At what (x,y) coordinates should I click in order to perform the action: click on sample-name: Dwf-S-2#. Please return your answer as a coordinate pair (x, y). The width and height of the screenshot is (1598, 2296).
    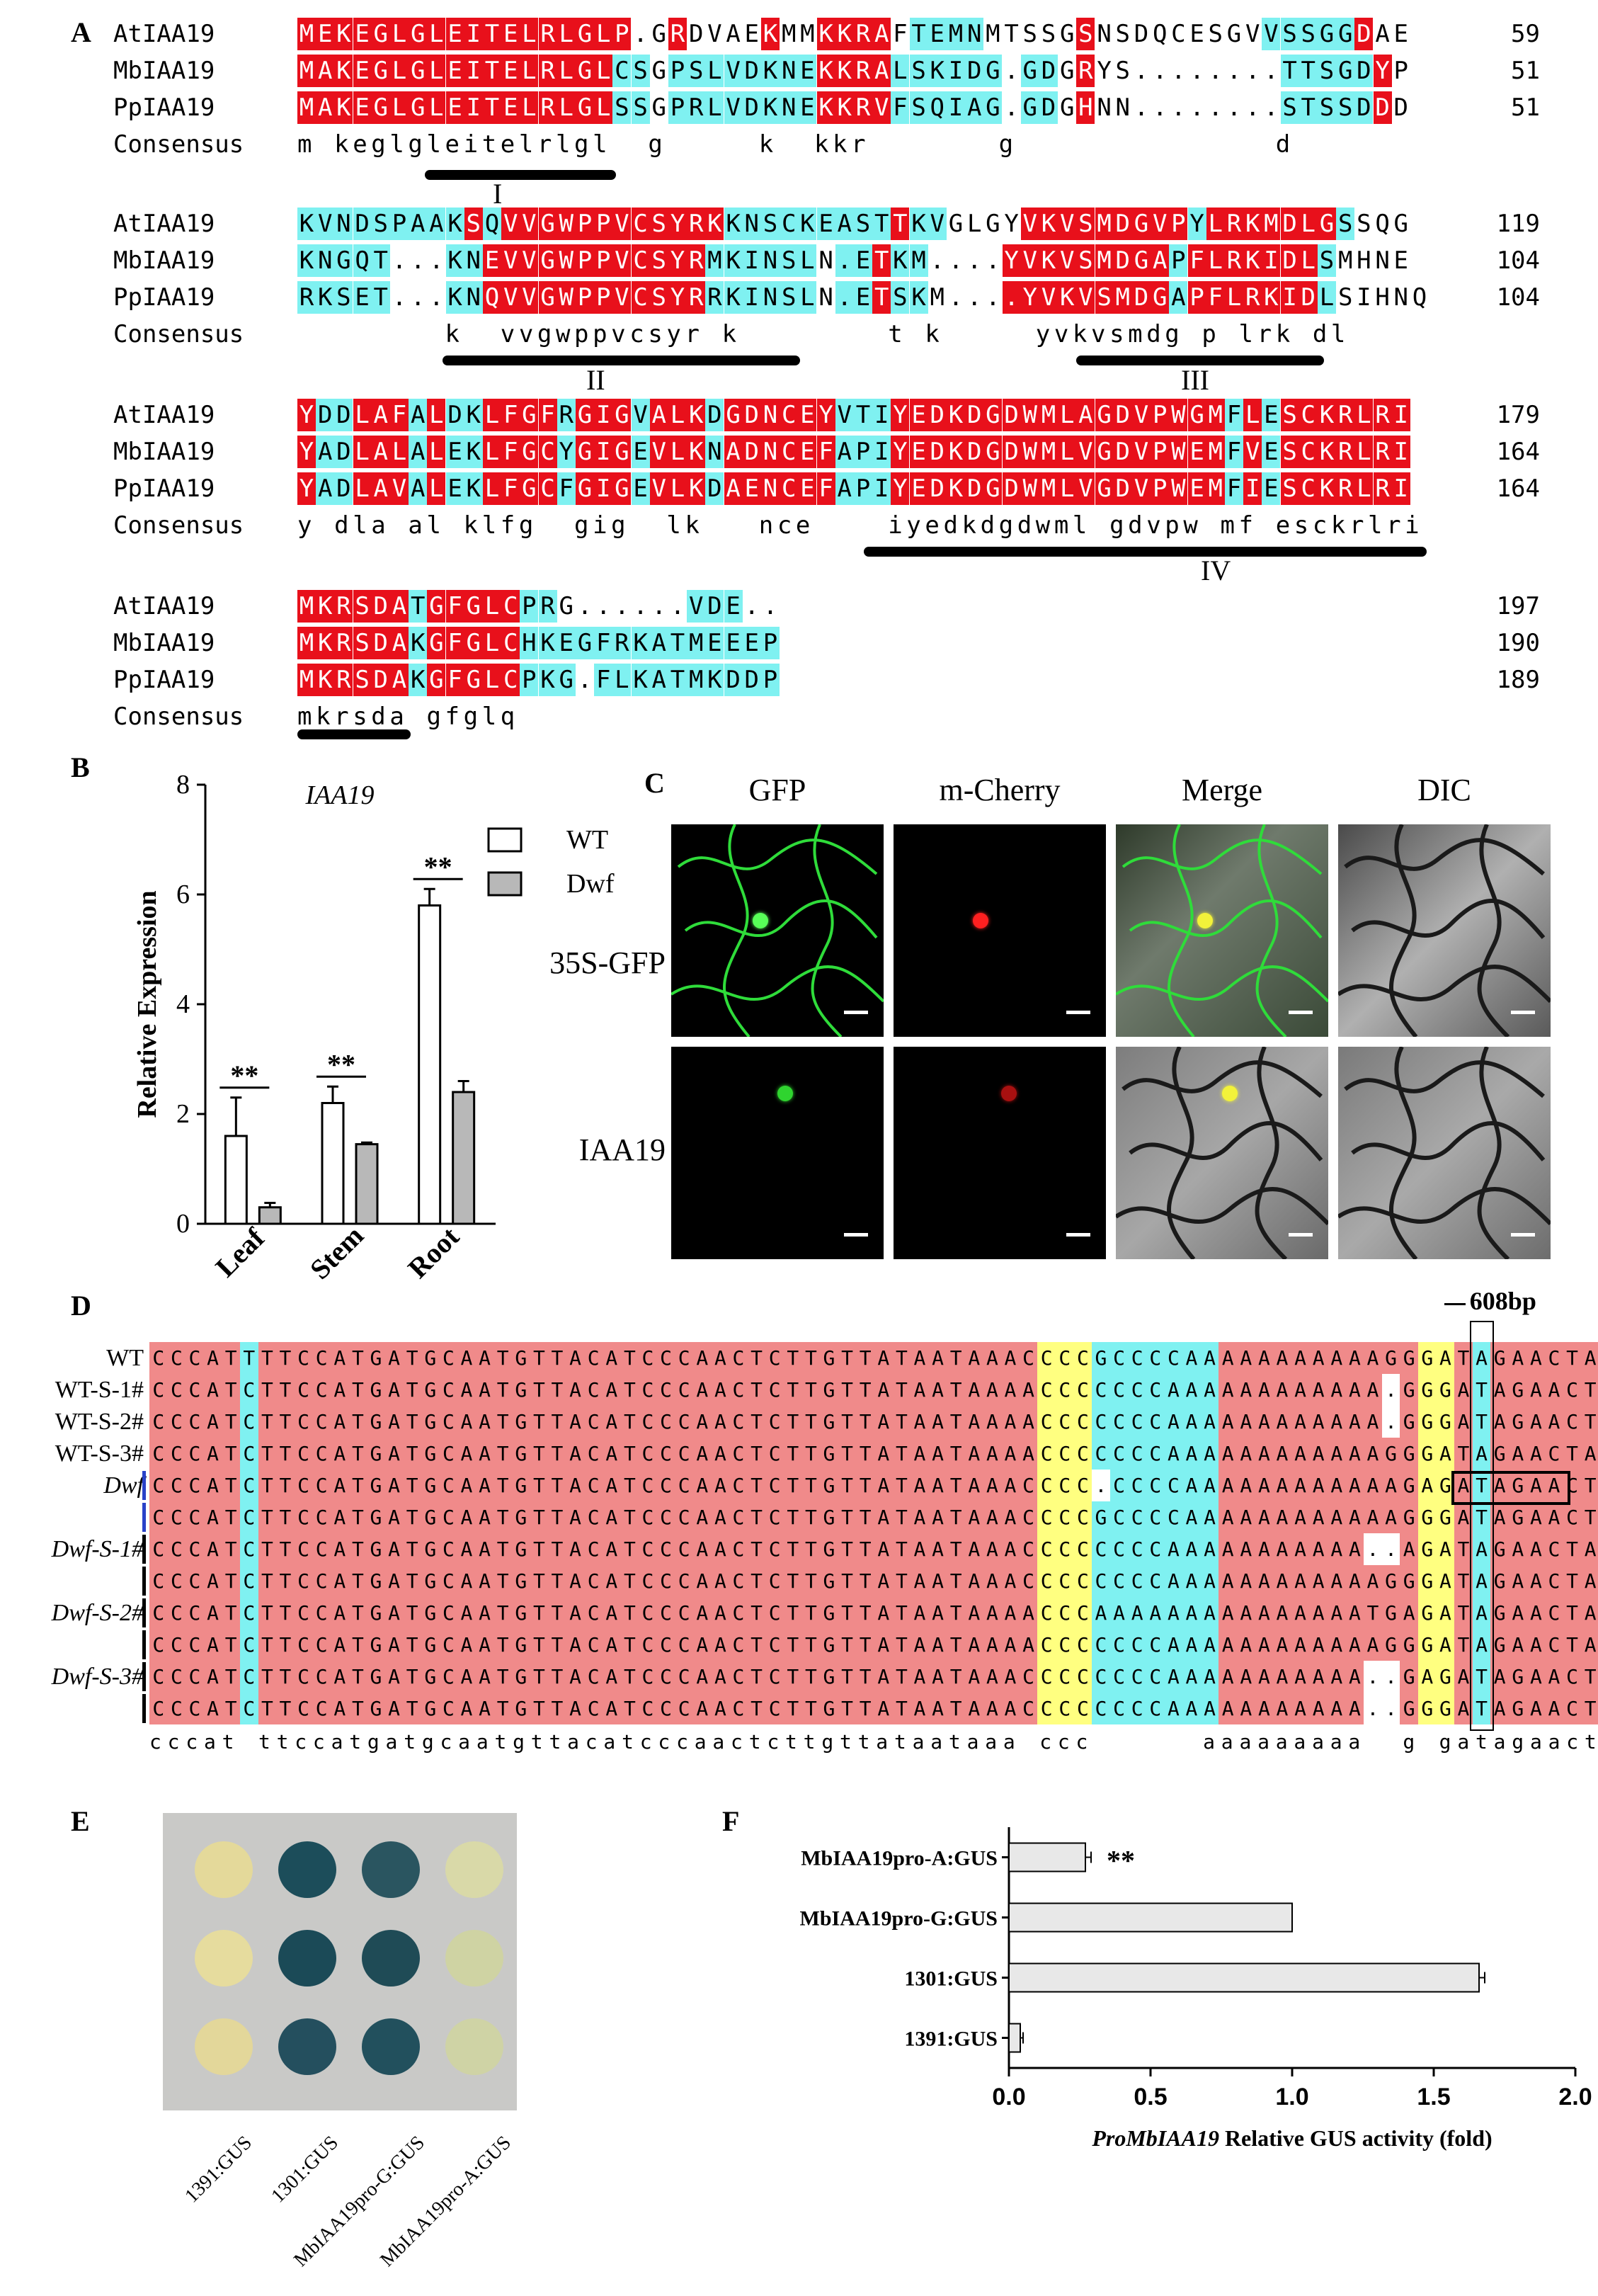
    Looking at the image, I should click on (97, 1613).